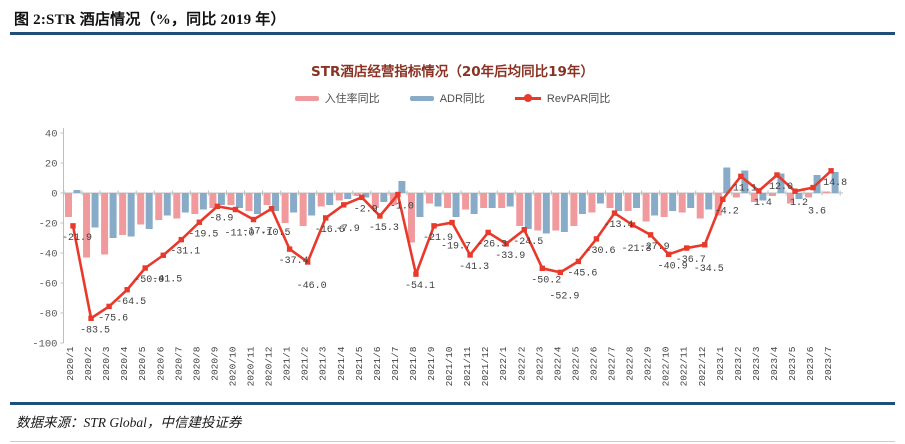 The image size is (905, 444). Describe the element at coordinates (160, 363) in the screenshot. I see `x-tick-label: 2020/6` at that location.